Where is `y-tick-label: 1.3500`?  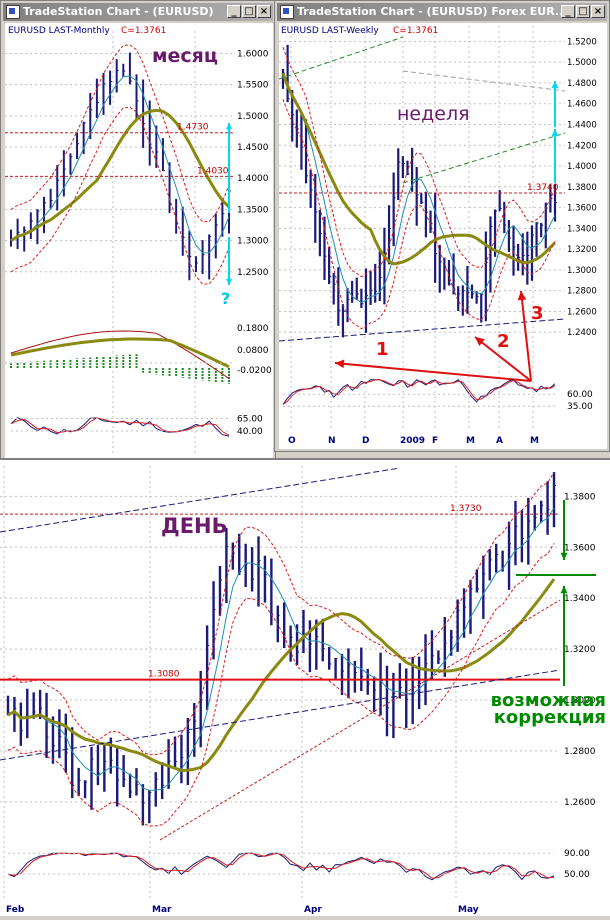
y-tick-label: 1.3500 is located at coordinates (253, 210).